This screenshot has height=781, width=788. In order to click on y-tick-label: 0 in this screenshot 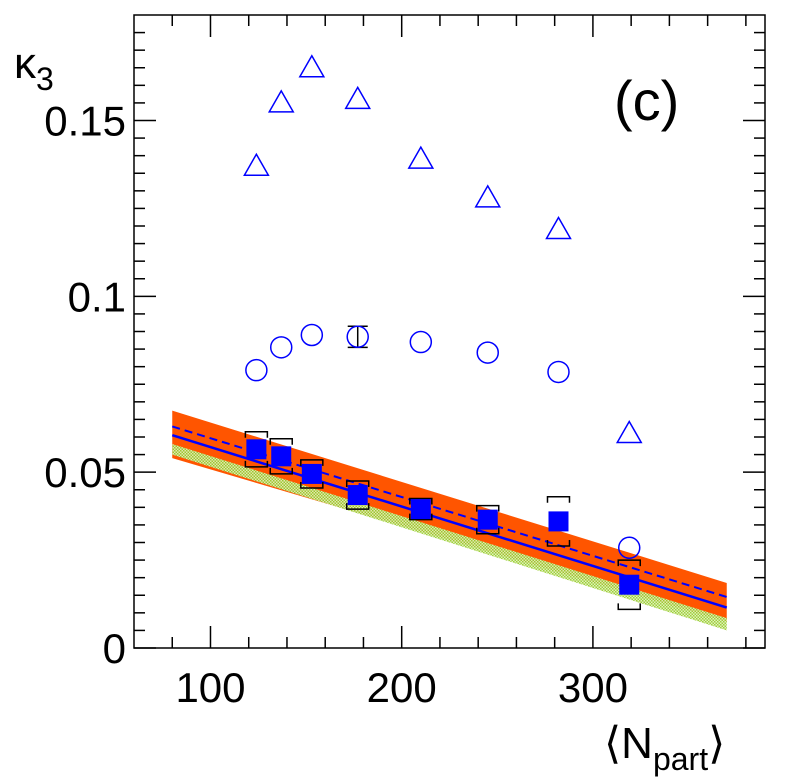, I will do `click(114, 648)`.